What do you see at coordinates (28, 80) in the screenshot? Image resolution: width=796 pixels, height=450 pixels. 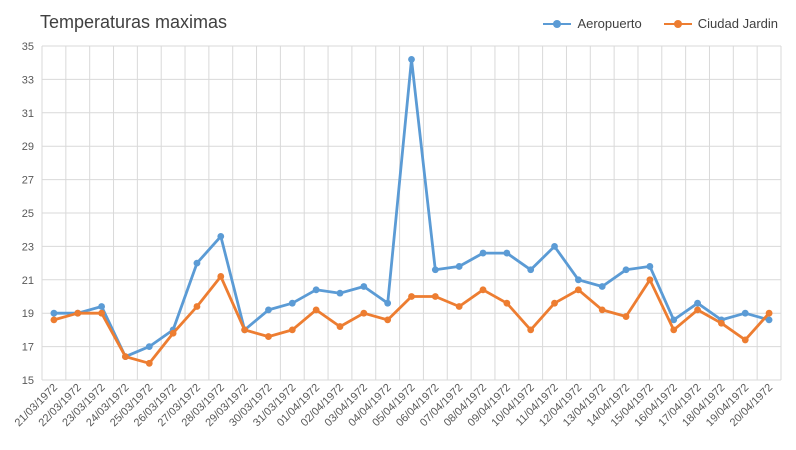 I see `y-tick-label: 33` at bounding box center [28, 80].